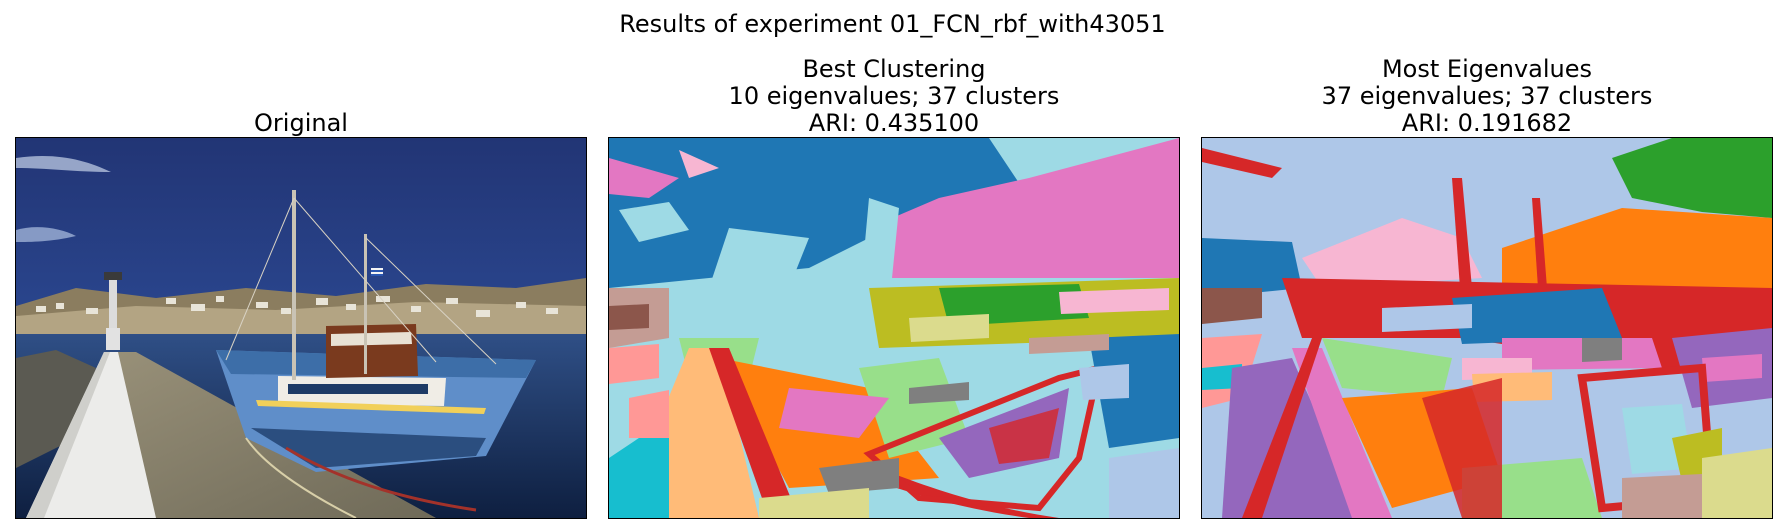 The width and height of the screenshot is (1785, 532). Describe the element at coordinates (1487, 69) in the screenshot. I see `panel-title-line: Most Eigenvalues` at that location.